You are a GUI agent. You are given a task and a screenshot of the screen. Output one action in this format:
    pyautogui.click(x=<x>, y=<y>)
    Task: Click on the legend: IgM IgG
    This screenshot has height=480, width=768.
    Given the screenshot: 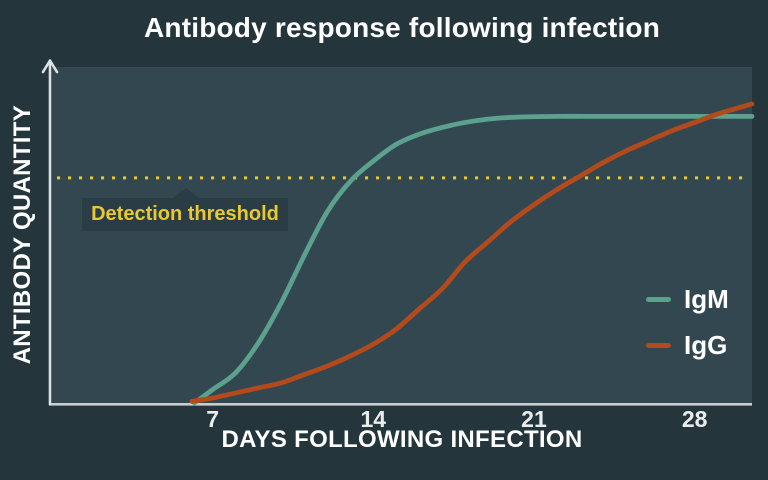 What is the action you would take?
    pyautogui.click(x=687, y=330)
    